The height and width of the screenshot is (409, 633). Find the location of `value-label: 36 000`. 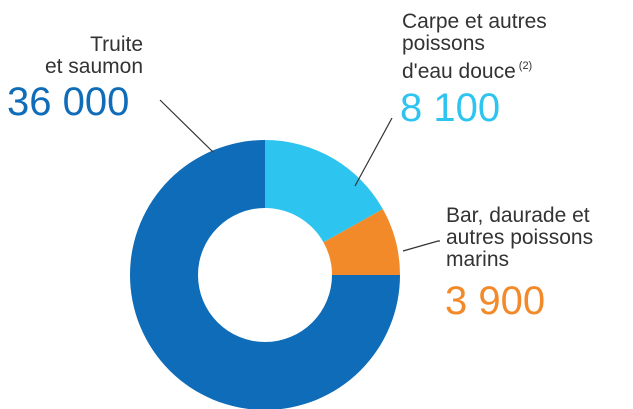

value-label: 36 000 is located at coordinates (68, 102).